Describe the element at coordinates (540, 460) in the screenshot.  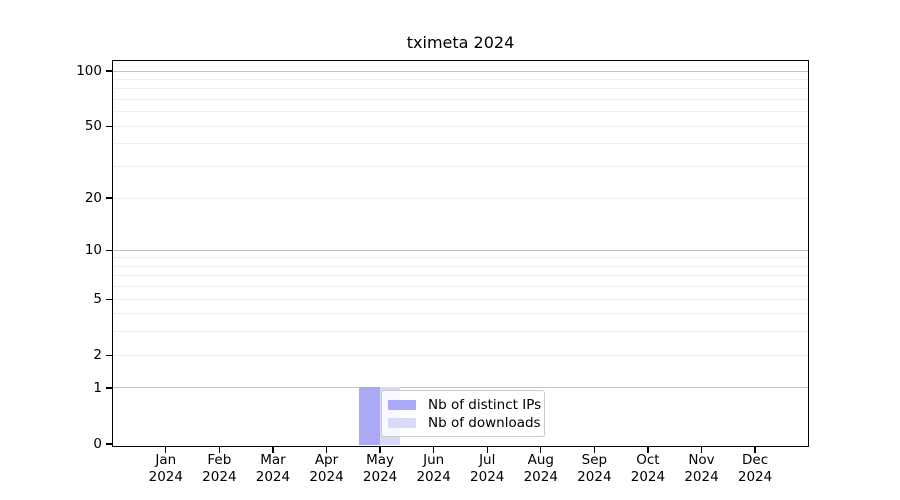
I see `x-tick-month: Aug` at that location.